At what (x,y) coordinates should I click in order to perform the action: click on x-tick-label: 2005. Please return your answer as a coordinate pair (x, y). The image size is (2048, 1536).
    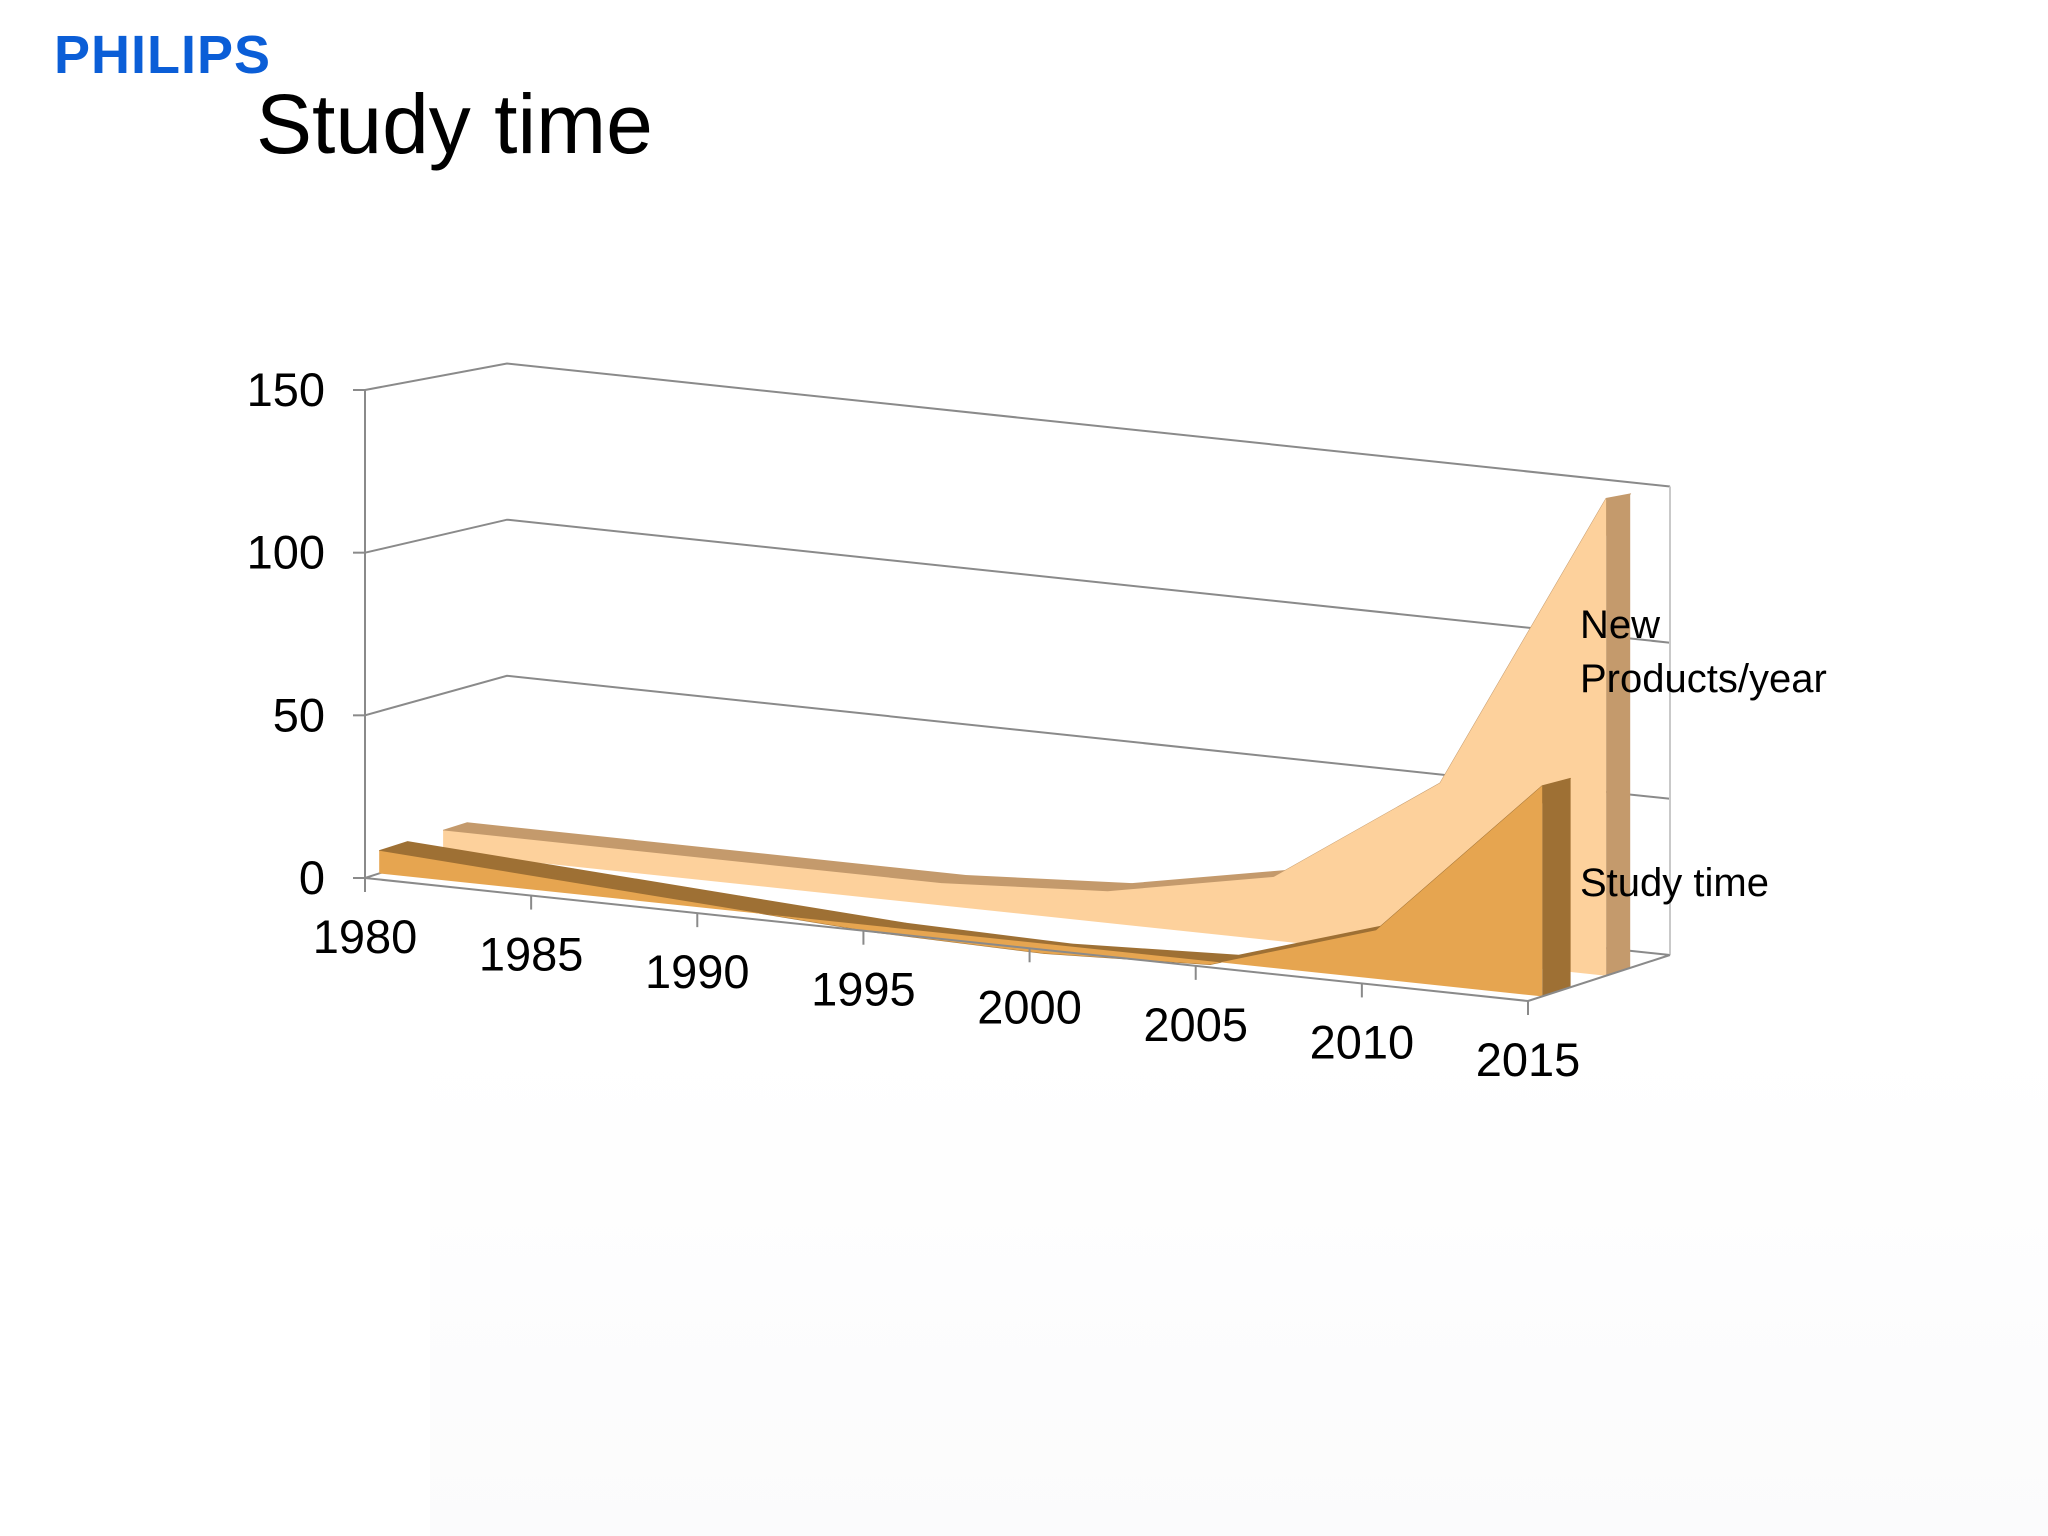
    Looking at the image, I should click on (1195, 1024).